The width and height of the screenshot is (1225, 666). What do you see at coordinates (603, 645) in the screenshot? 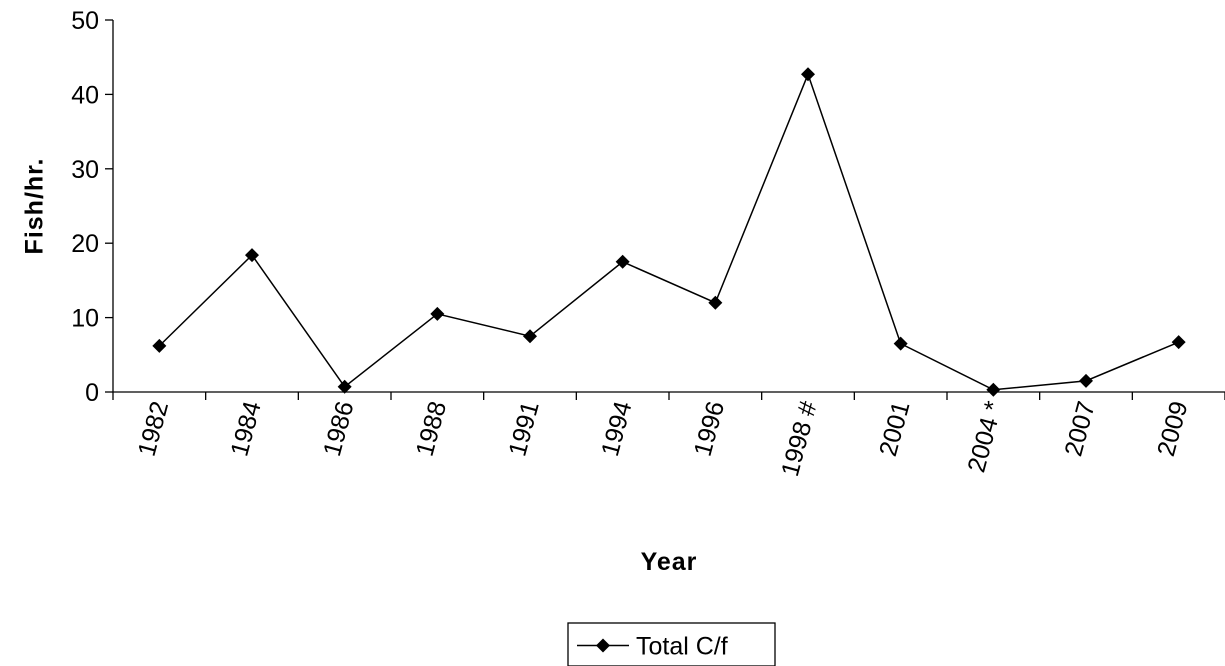
I see `legend-marker` at bounding box center [603, 645].